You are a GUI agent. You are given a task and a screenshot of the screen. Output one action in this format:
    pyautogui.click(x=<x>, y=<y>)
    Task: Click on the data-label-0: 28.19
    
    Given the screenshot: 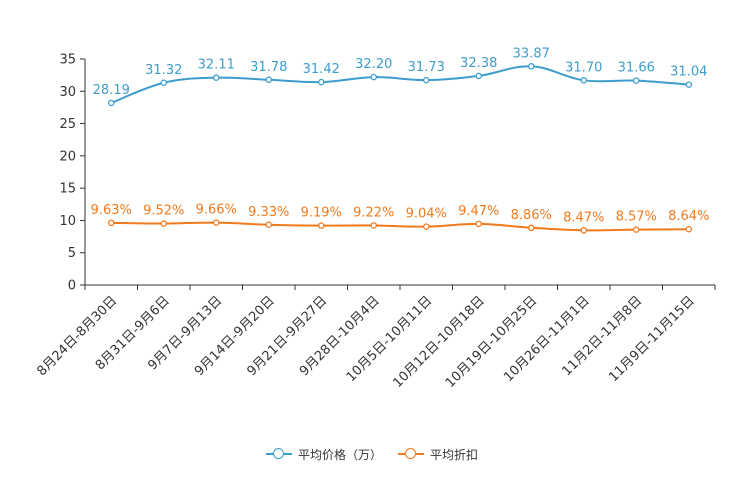 What is the action you would take?
    pyautogui.click(x=111, y=90)
    